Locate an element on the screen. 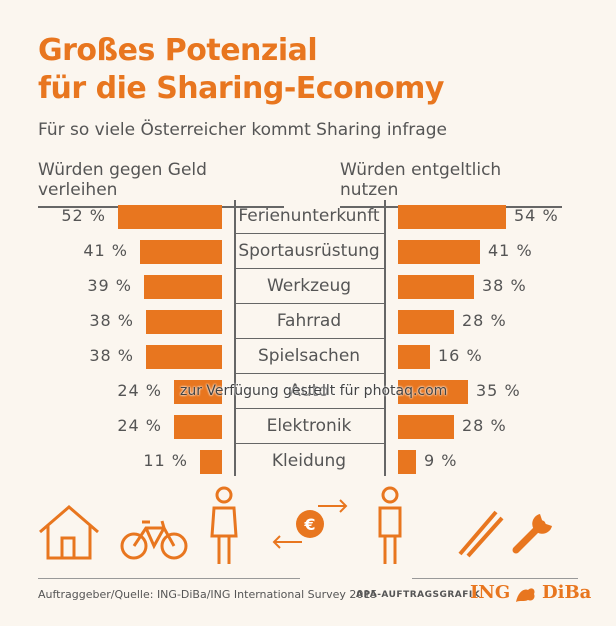  bicycle-icon is located at coordinates (154, 540).